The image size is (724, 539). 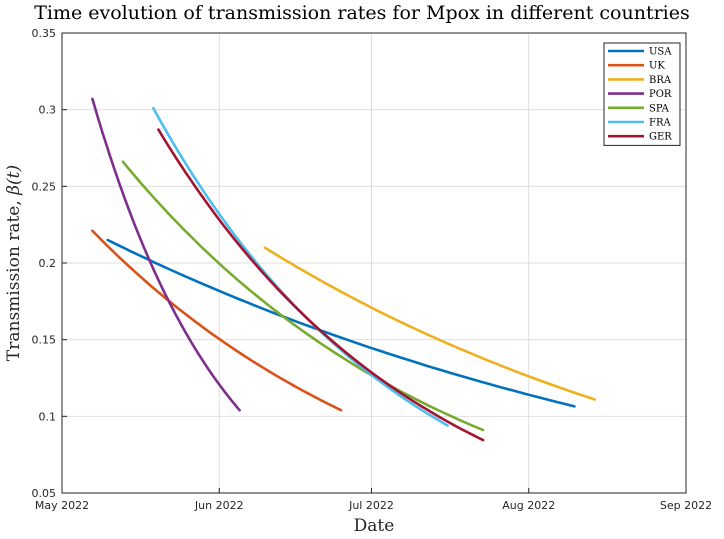 I want to click on series-line-bra, so click(x=430, y=323).